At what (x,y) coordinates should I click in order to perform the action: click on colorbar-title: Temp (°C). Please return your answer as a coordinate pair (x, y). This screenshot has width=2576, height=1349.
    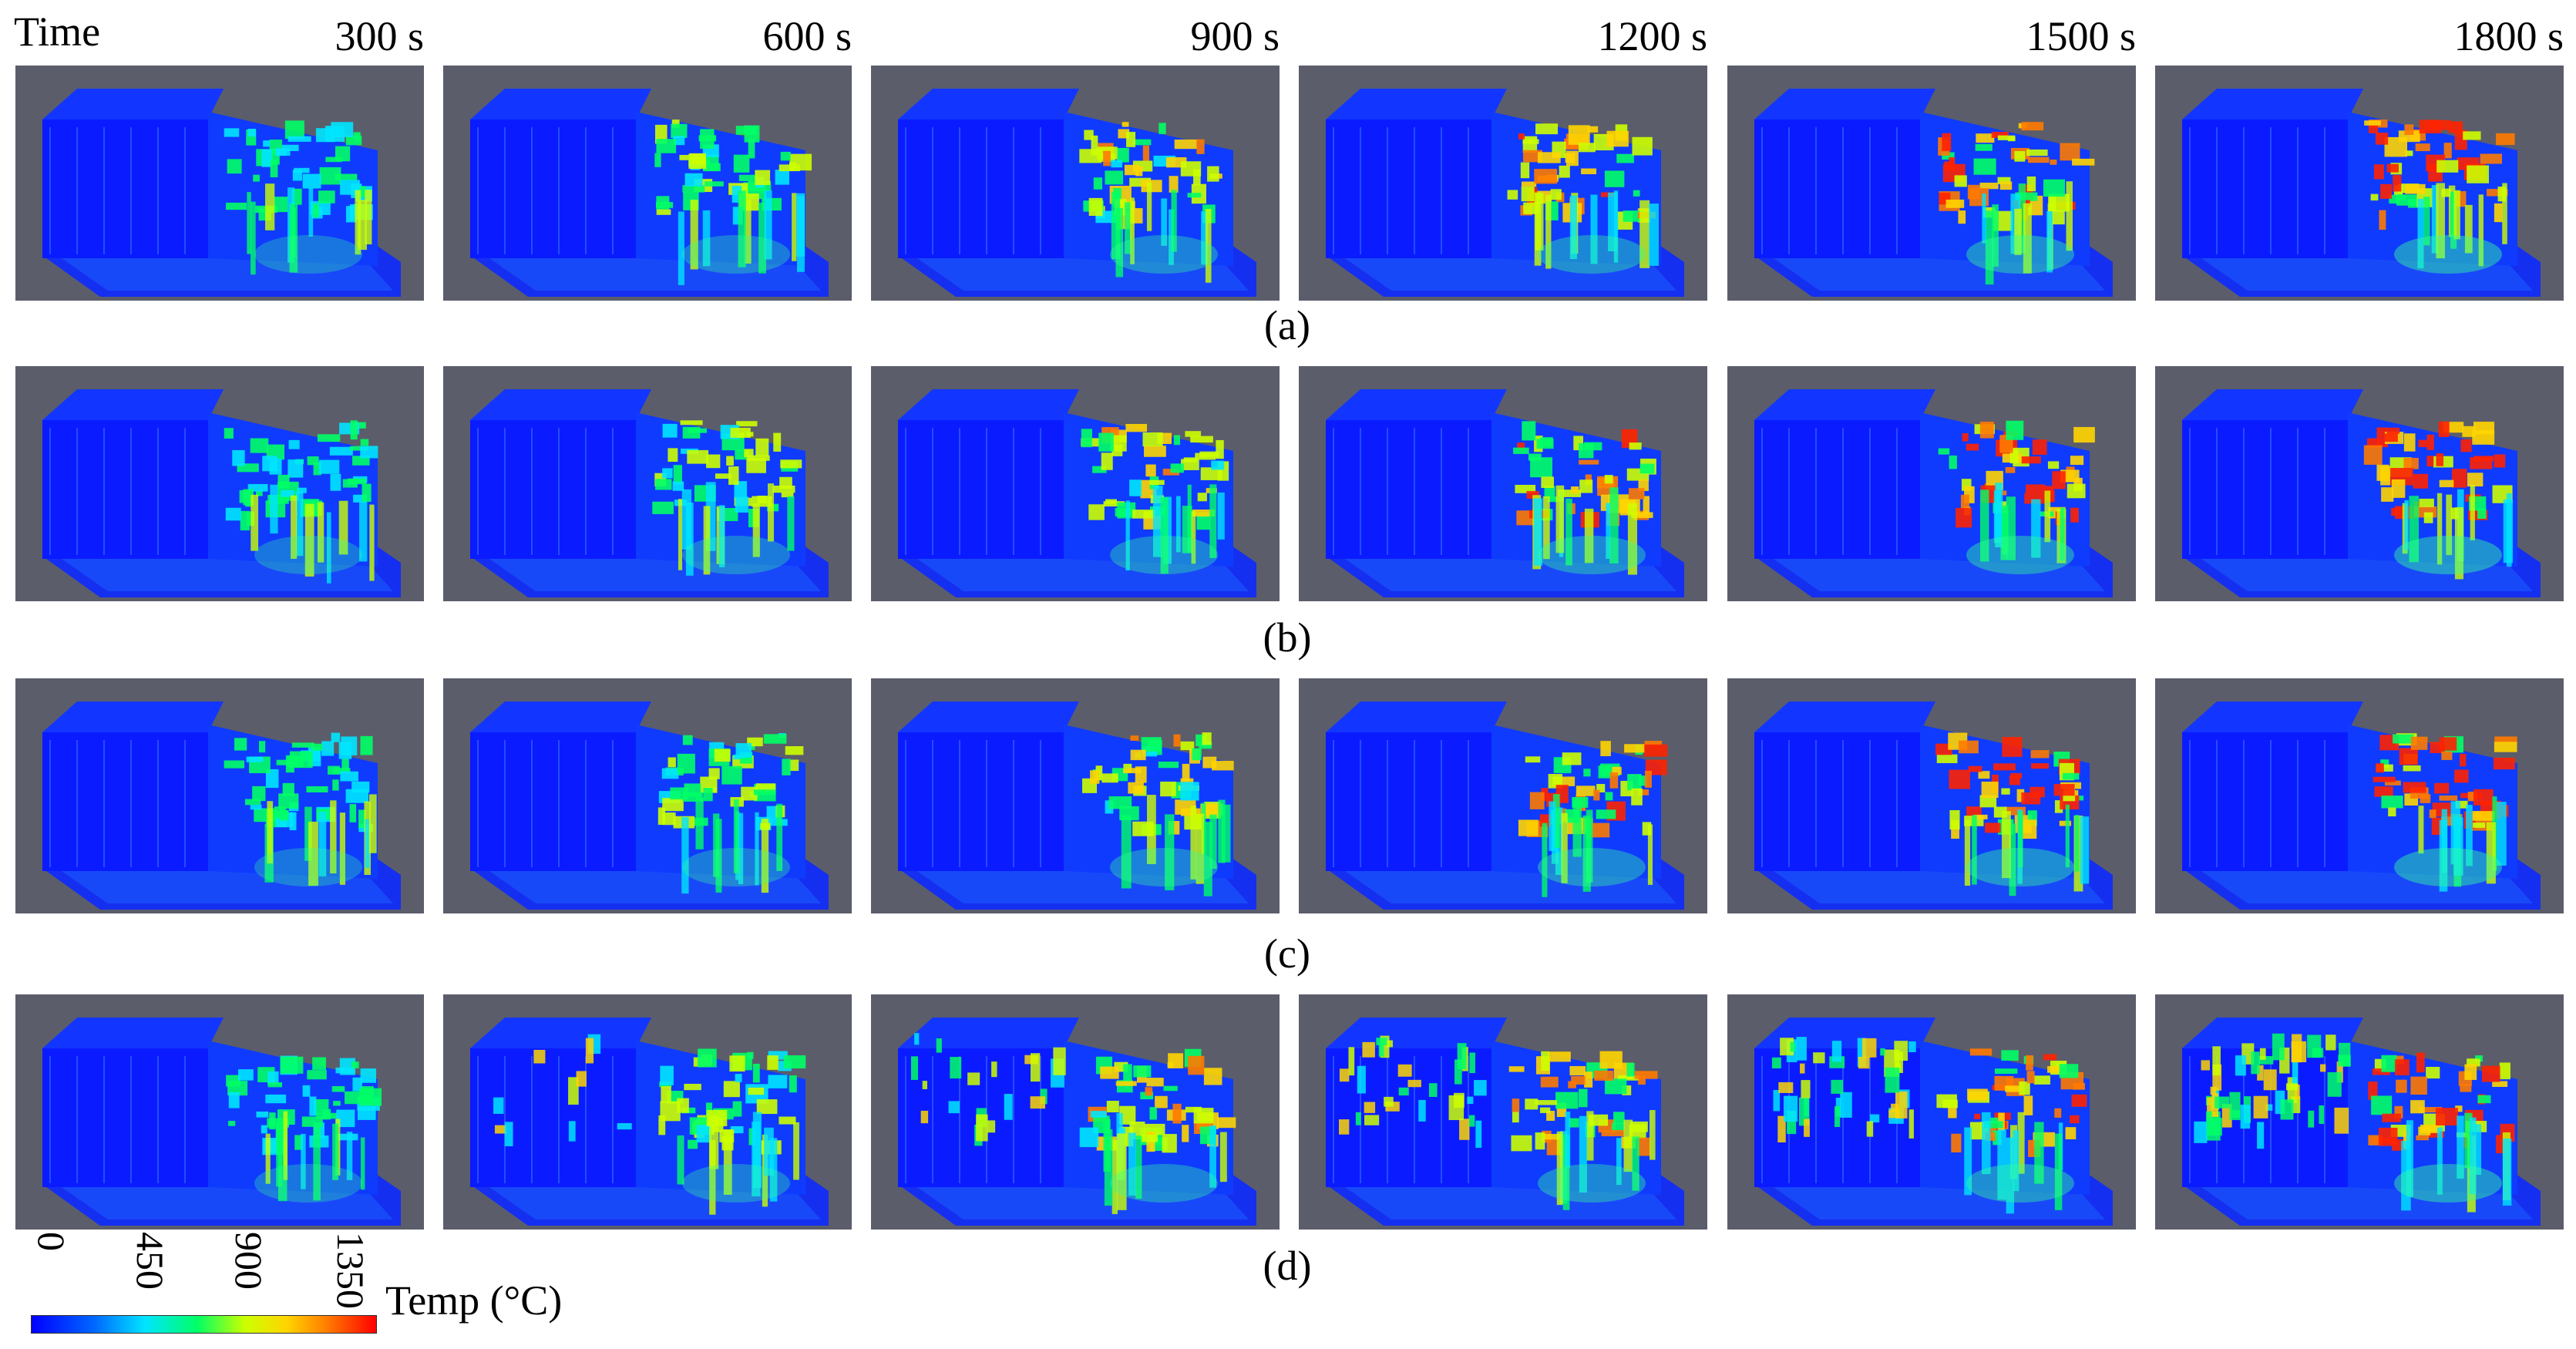
    Looking at the image, I should click on (474, 1300).